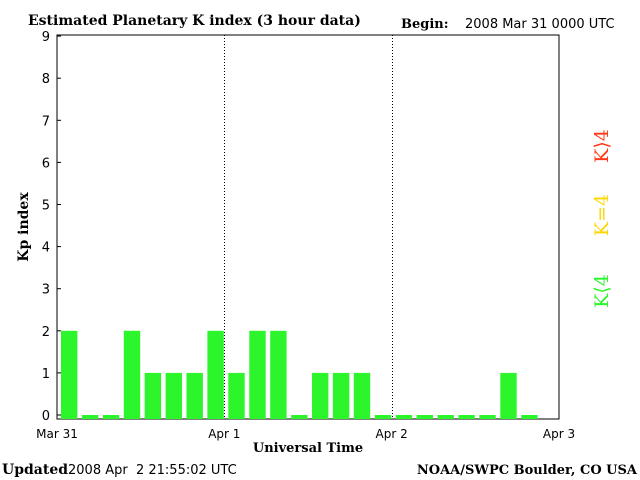 The image size is (640, 480). Describe the element at coordinates (46, 290) in the screenshot. I see `y-tick-label: 3` at that location.